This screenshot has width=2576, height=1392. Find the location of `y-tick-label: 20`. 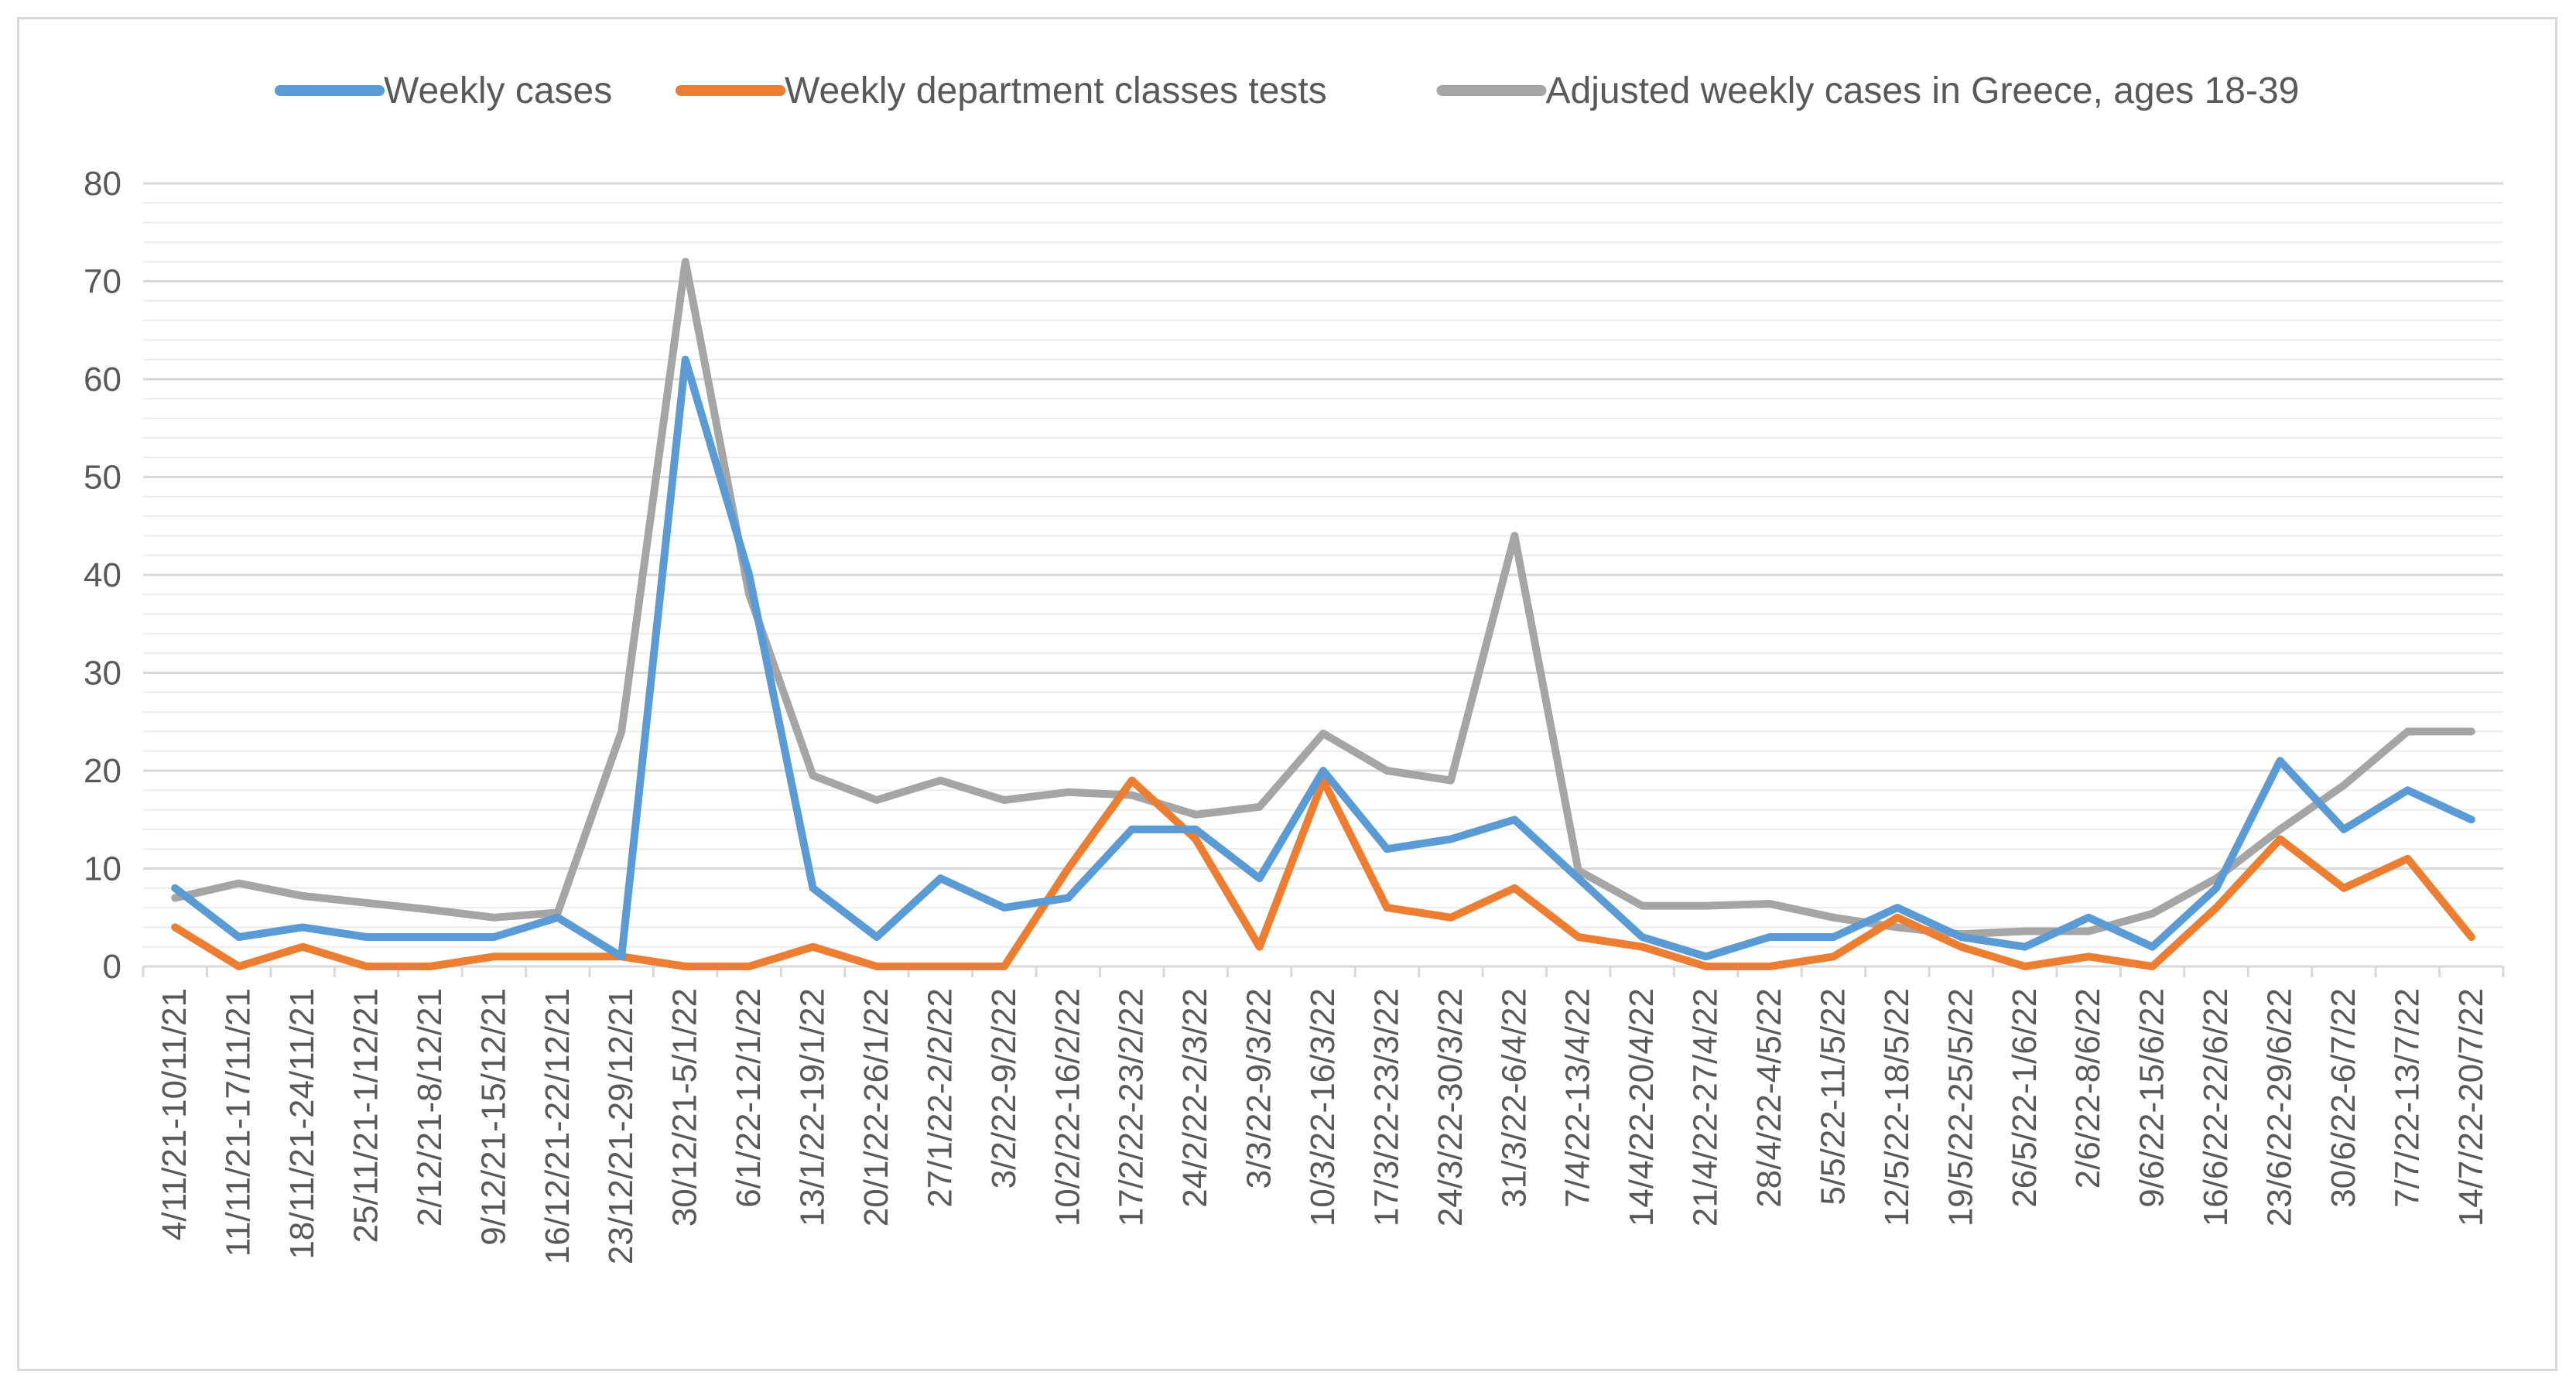

y-tick-label: 20 is located at coordinates (102, 771).